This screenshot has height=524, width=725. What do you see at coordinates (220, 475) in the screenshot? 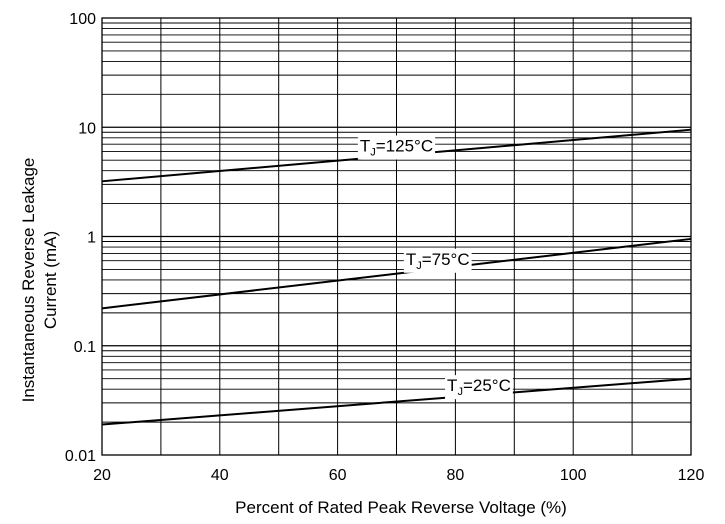
I see `x-tick-label: 40` at bounding box center [220, 475].